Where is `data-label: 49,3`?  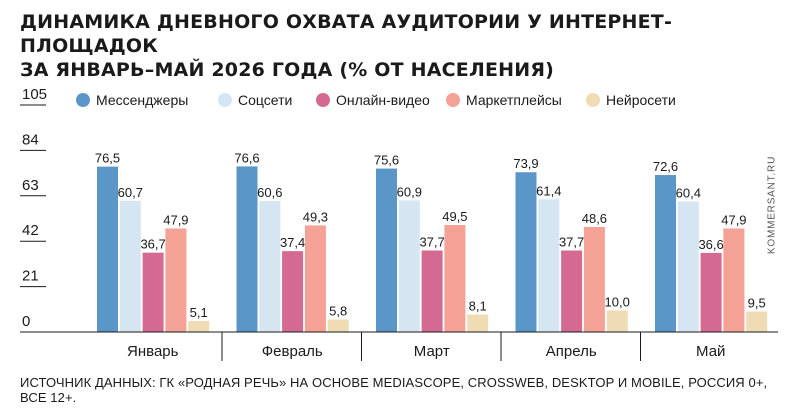
data-label: 49,3 is located at coordinates (315, 216).